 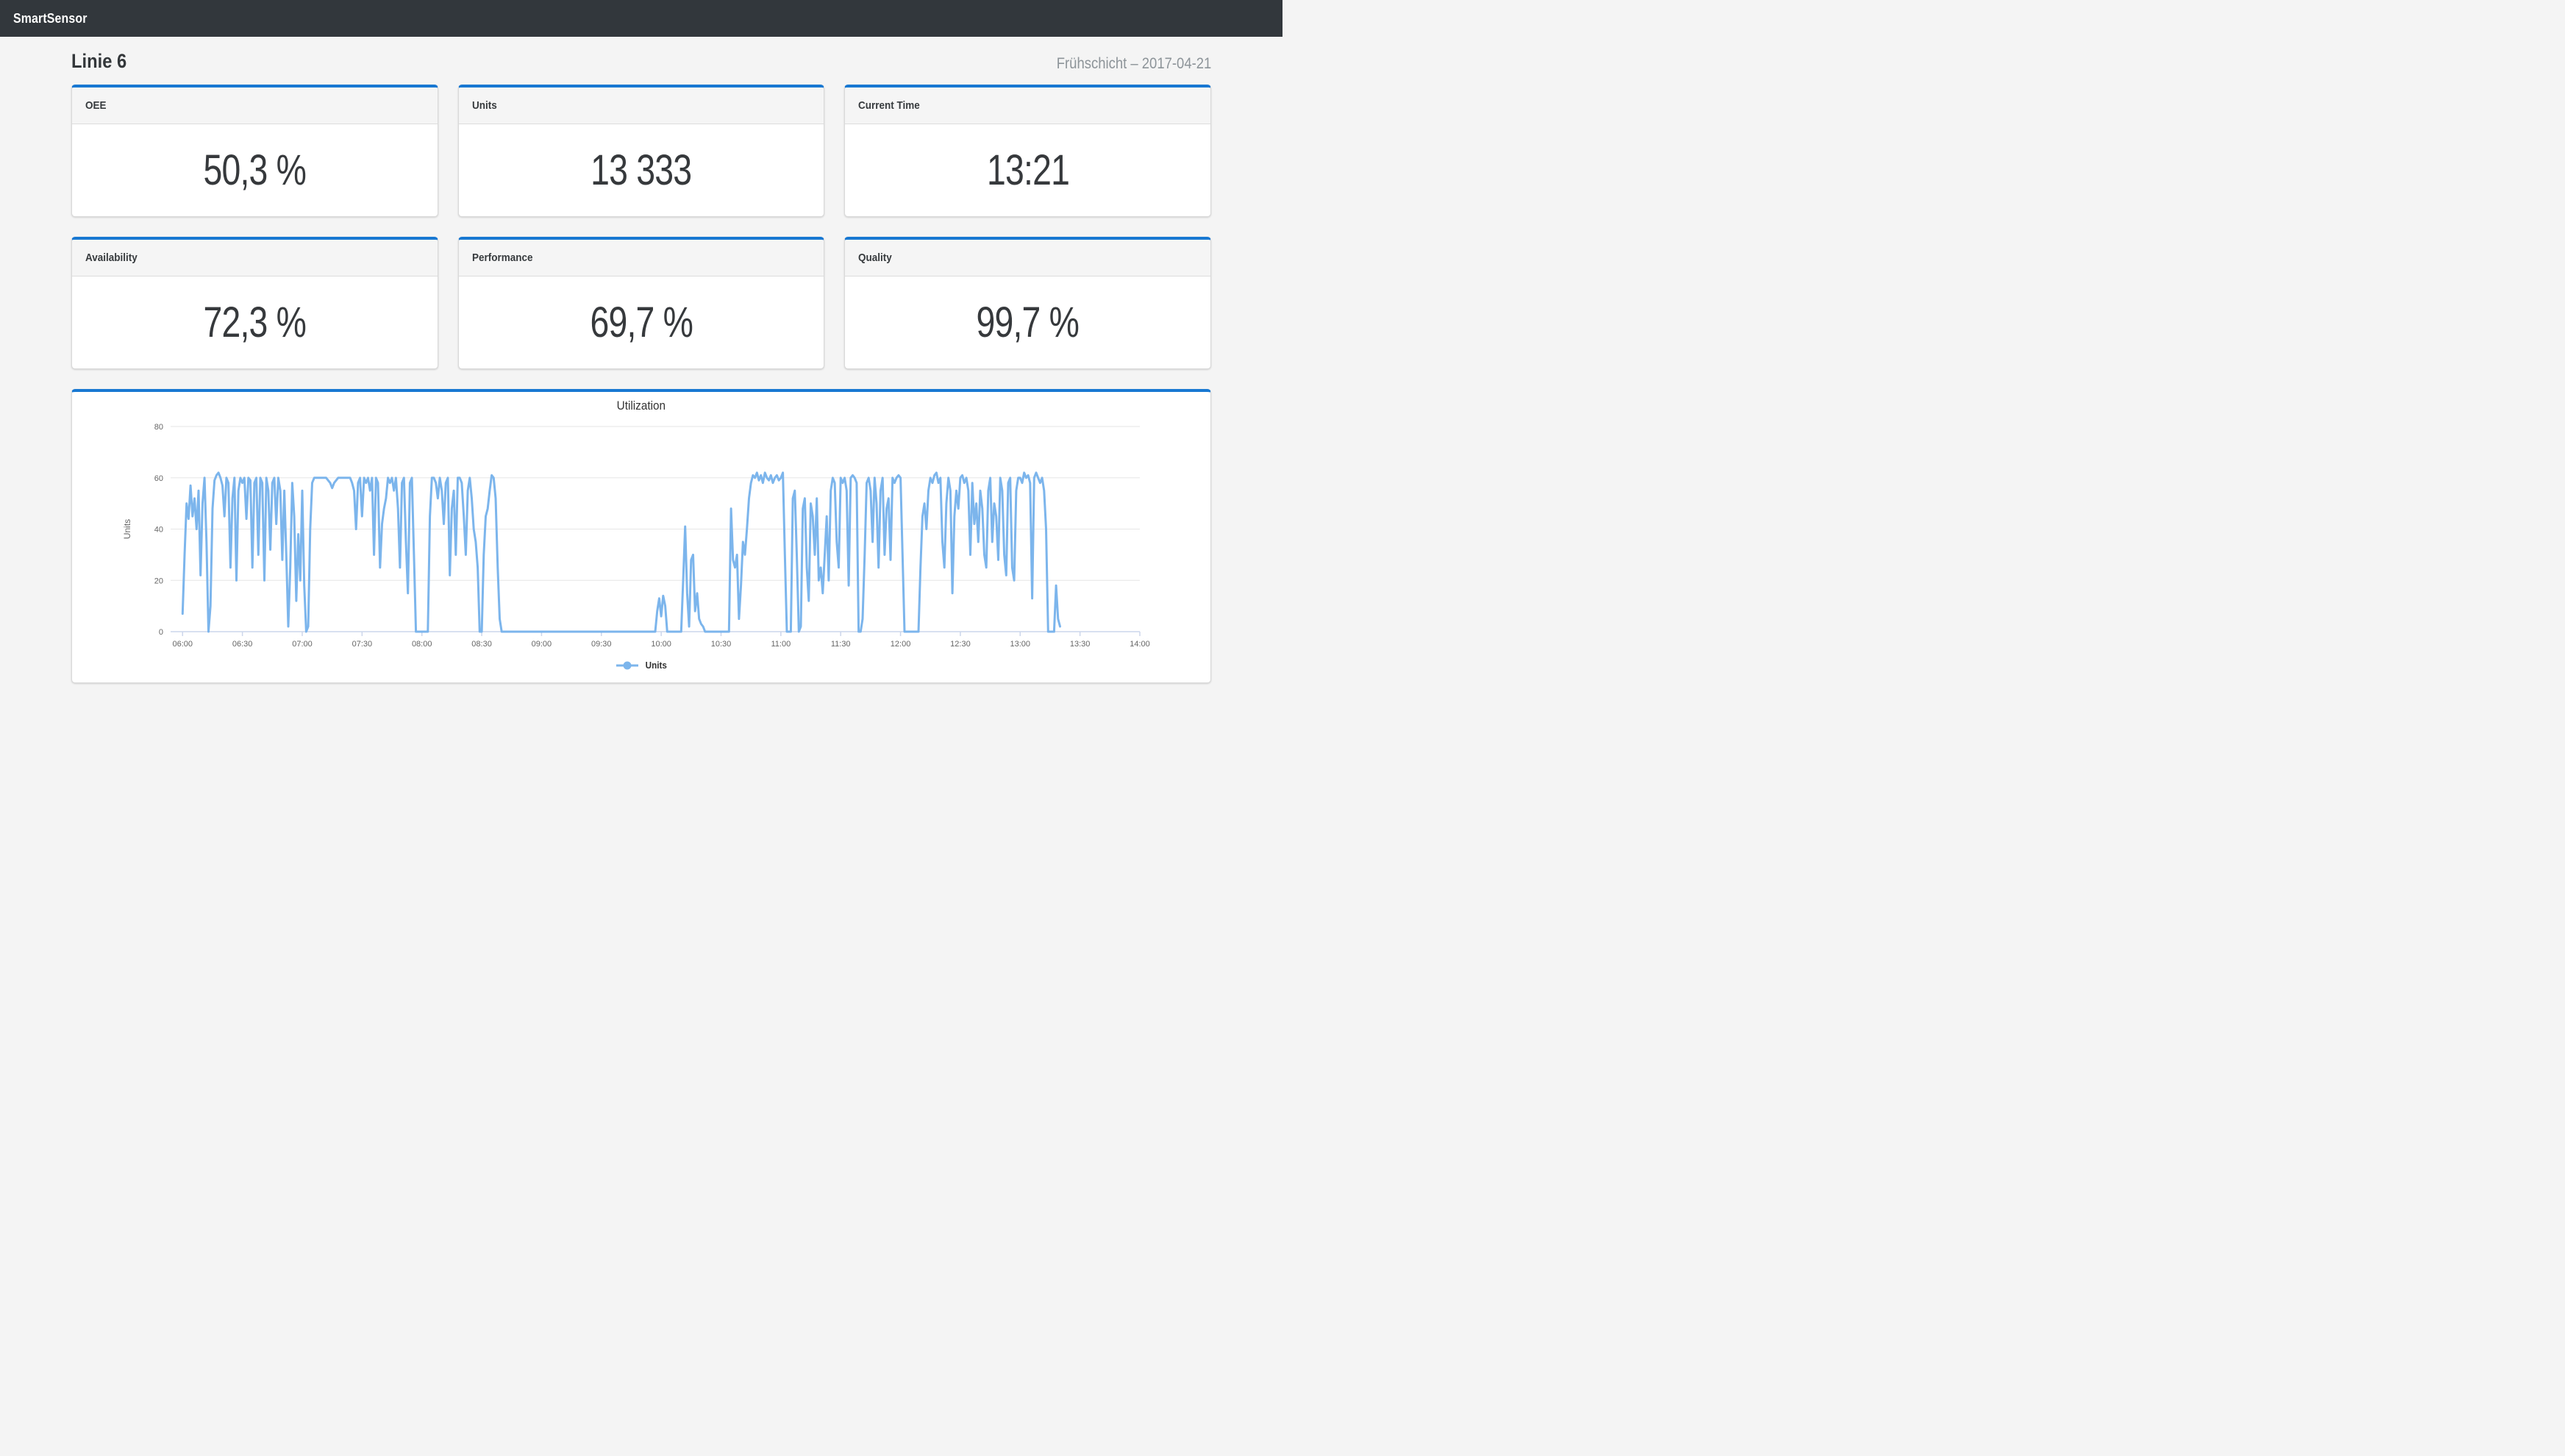 I want to click on kpi-value: 99,7 %, so click(x=1028, y=322).